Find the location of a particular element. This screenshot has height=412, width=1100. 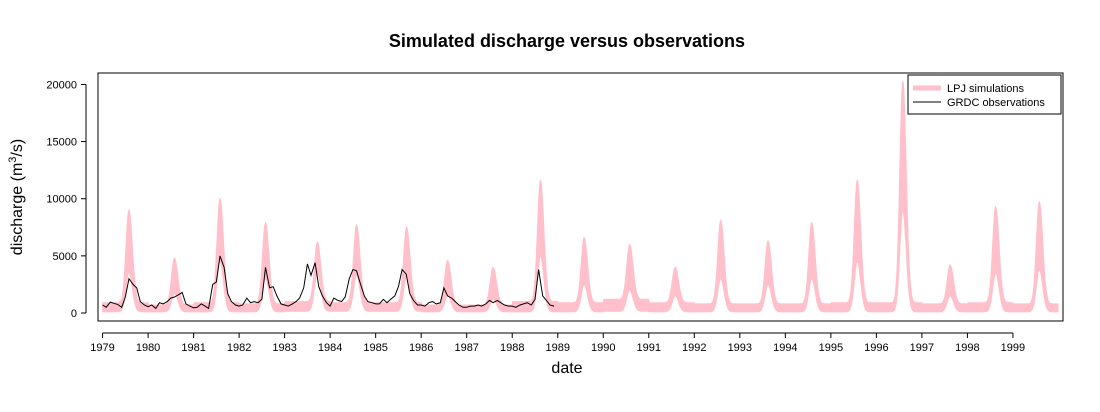

y-axis-label: discharge (m3/s) is located at coordinates (16, 197).